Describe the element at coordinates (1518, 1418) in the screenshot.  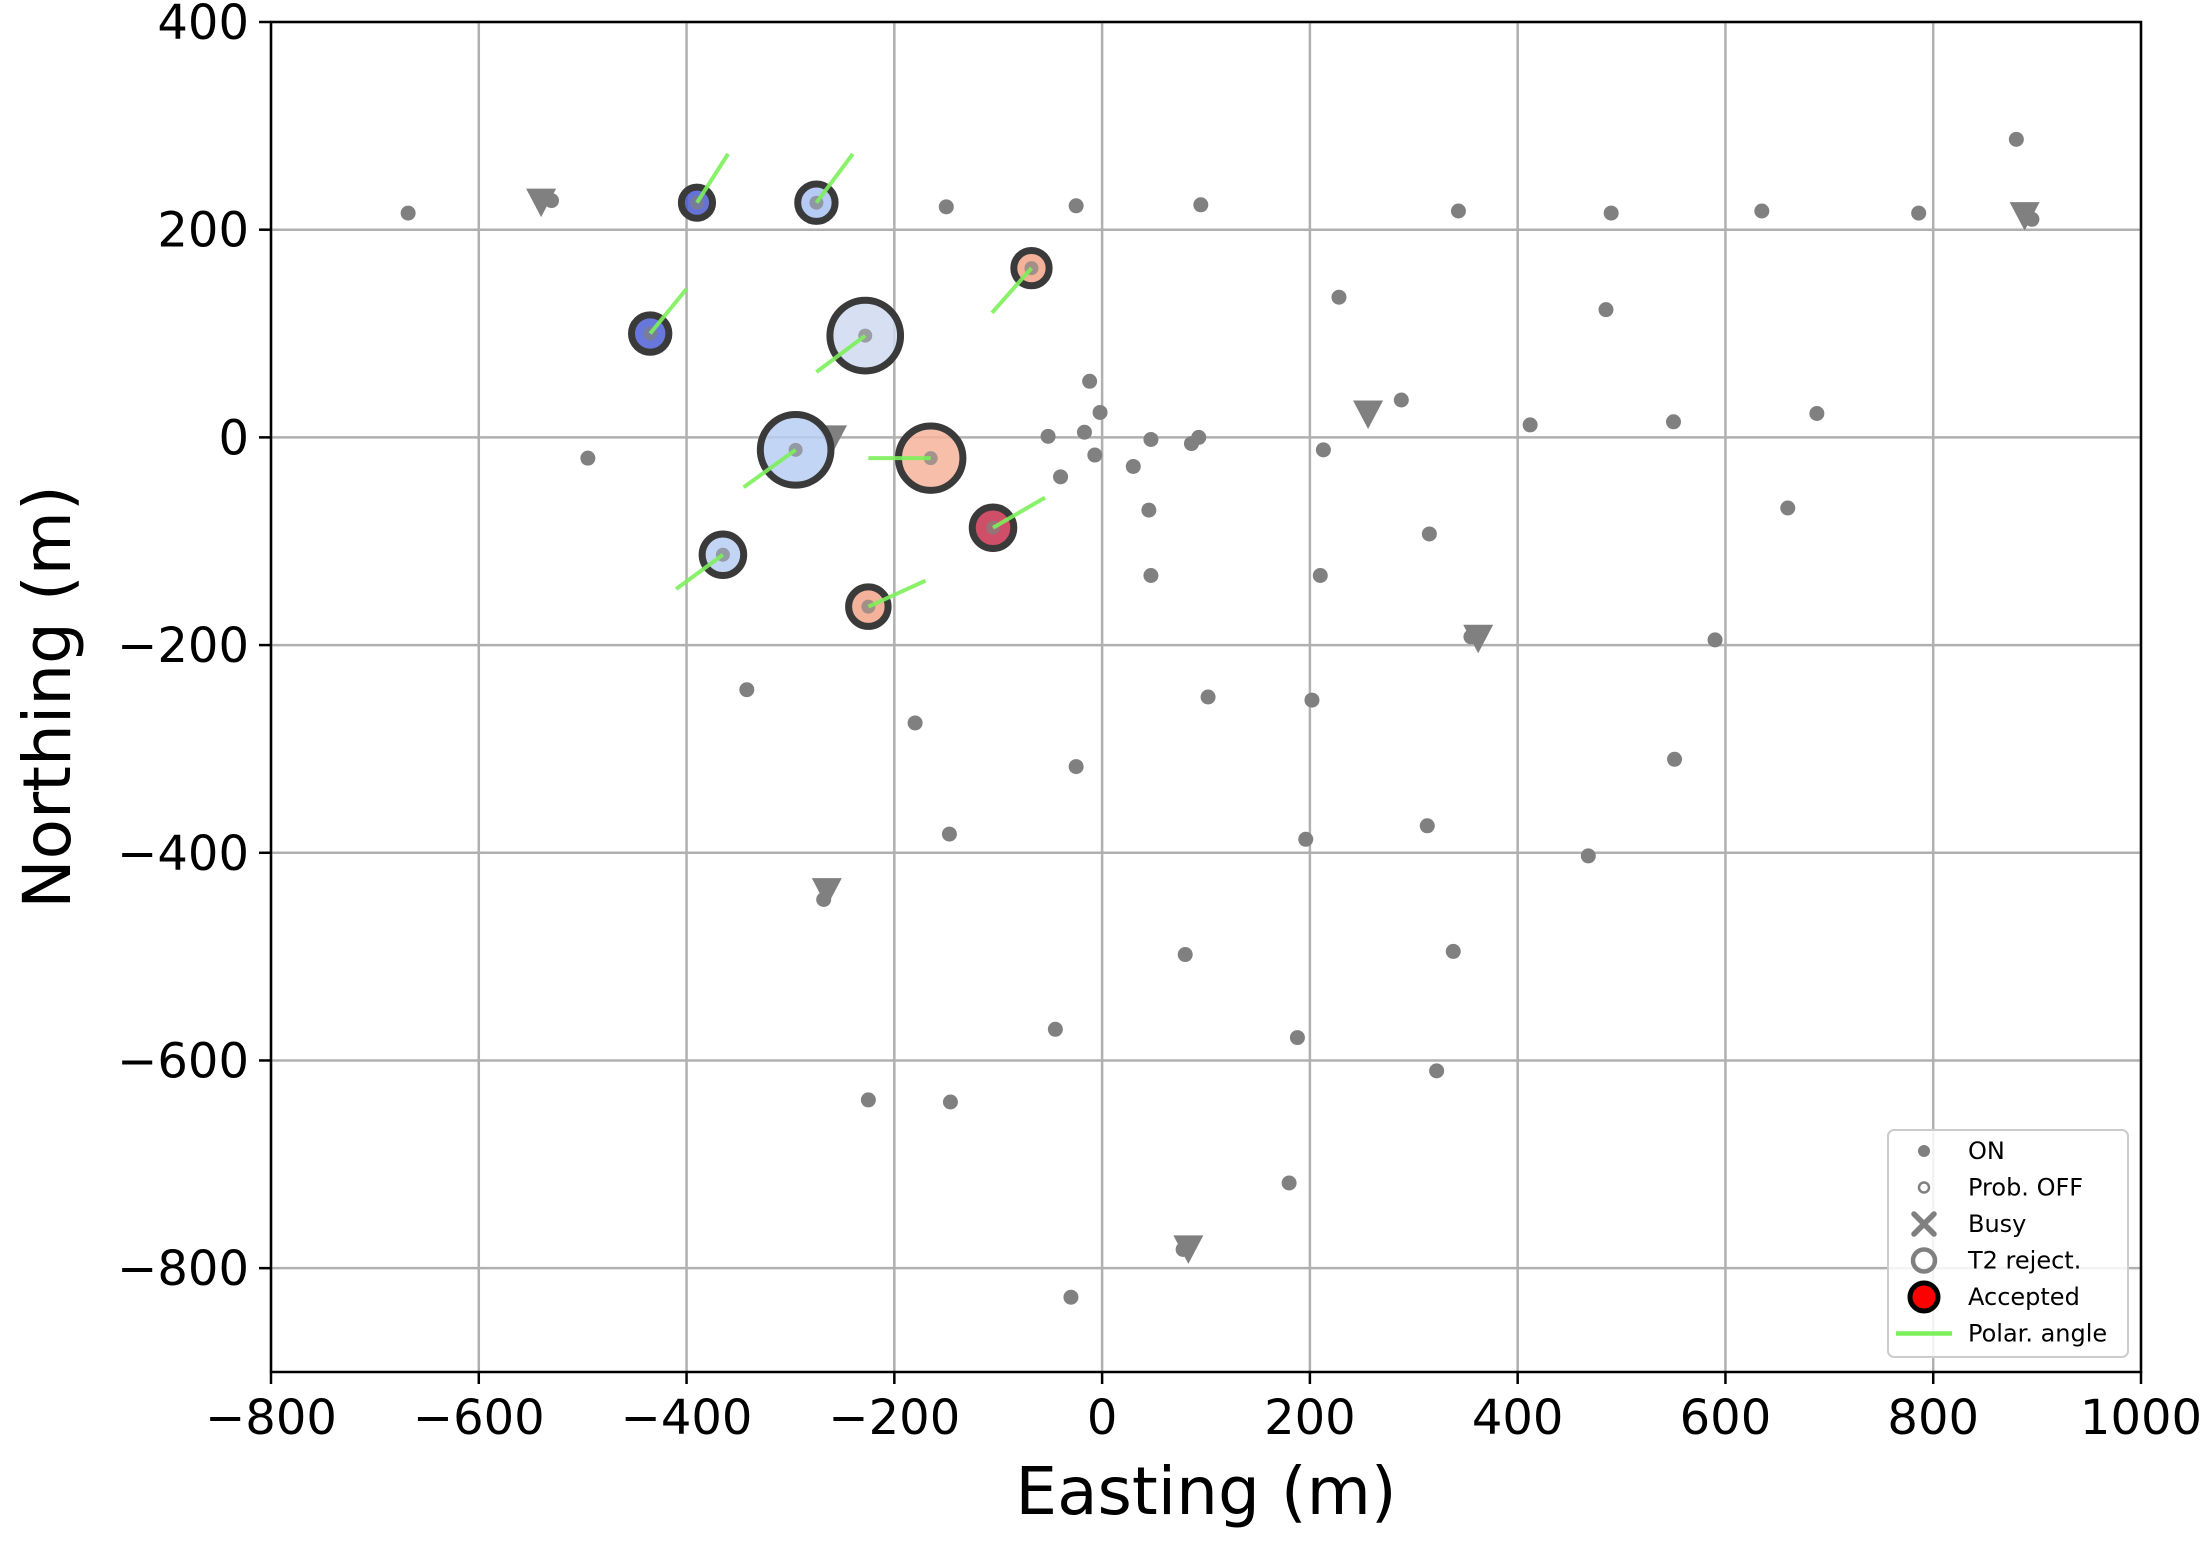
I see `x-tick-label: 400` at that location.